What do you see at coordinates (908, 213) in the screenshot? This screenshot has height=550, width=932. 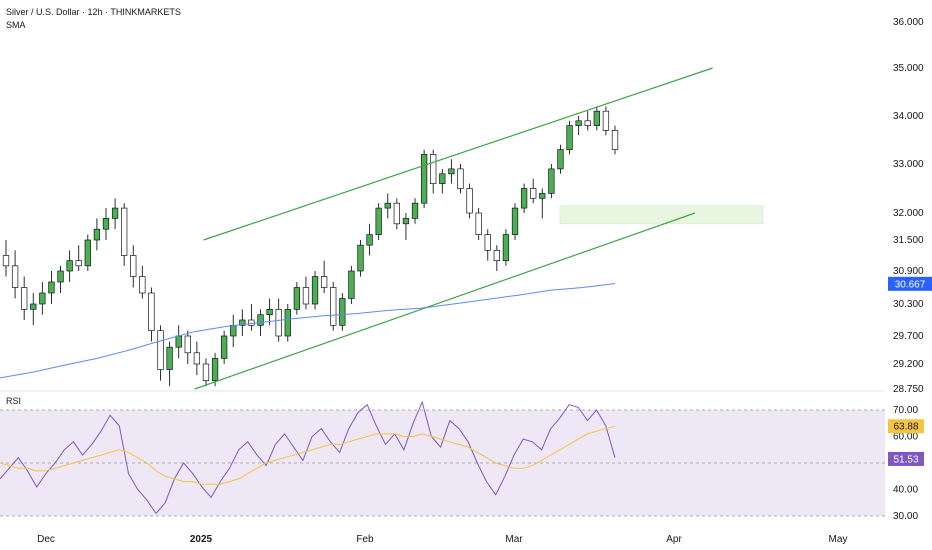 I see `price-tick-label: 32.000` at bounding box center [908, 213].